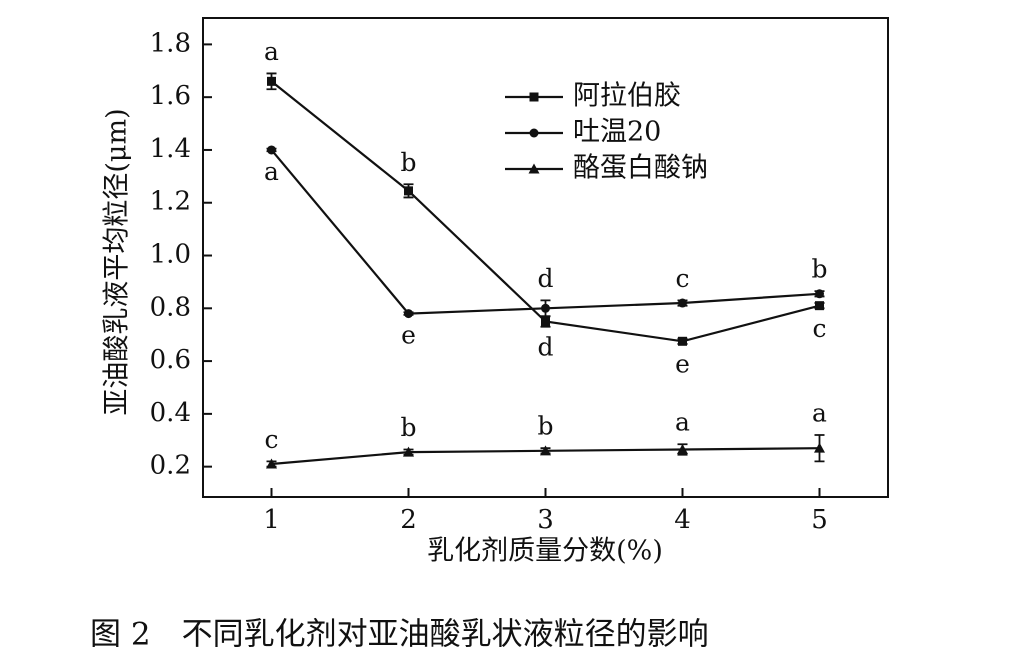  Describe the element at coordinates (170, 255) in the screenshot. I see `y-tick-label: 1.0` at that location.